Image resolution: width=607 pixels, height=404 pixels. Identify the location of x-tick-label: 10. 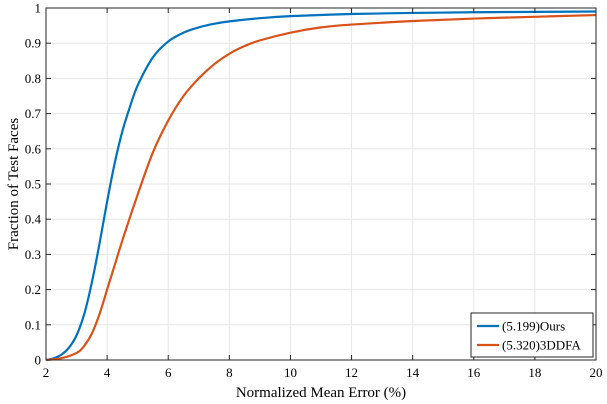
(290, 372).